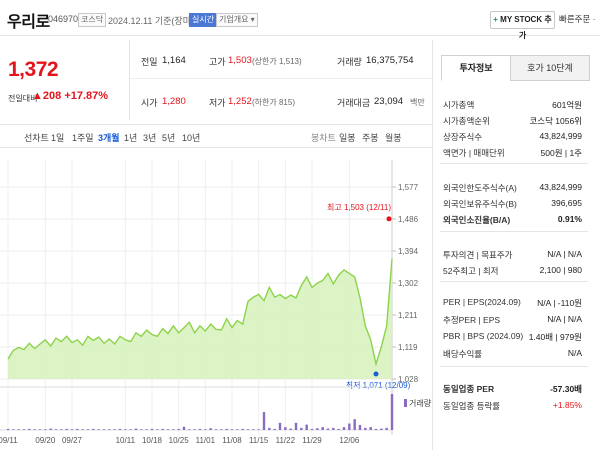 The height and width of the screenshot is (450, 600). What do you see at coordinates (155, 21) in the screenshot?
I see `date-text: 2024.12.11 기준(장마감)` at bounding box center [155, 21].